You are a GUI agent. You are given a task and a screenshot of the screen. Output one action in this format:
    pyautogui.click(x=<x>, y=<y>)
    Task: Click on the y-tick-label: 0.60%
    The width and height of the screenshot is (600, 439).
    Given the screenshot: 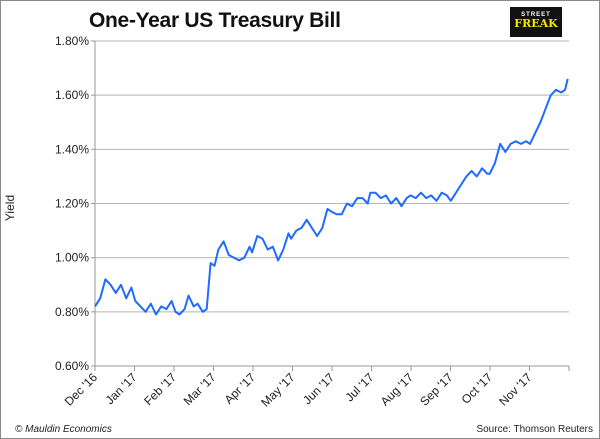 What is the action you would take?
    pyautogui.click(x=72, y=366)
    